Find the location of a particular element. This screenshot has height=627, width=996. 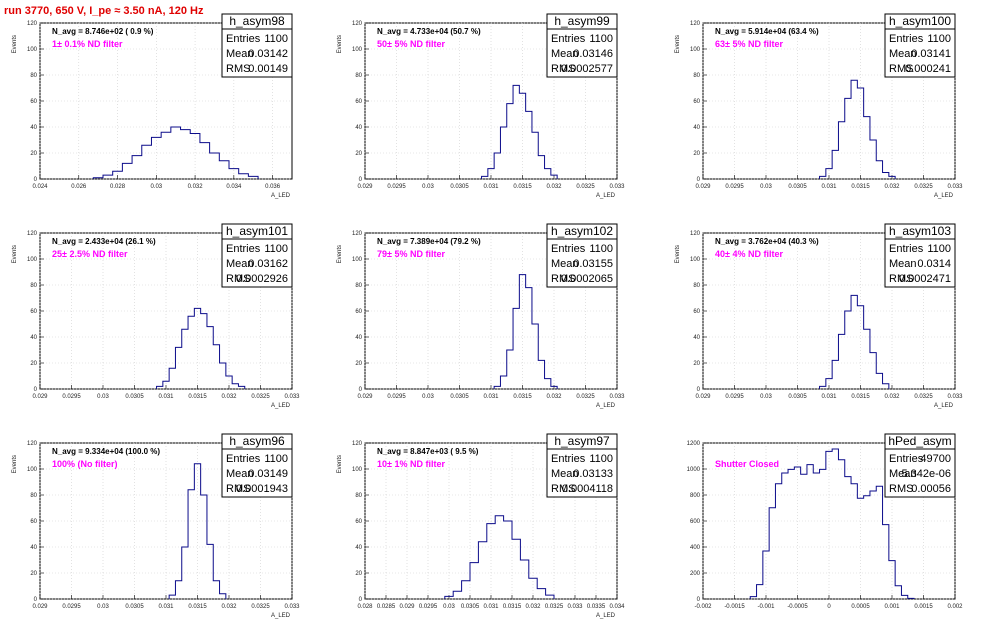

y-tick-label: 1200 is located at coordinates (694, 444).